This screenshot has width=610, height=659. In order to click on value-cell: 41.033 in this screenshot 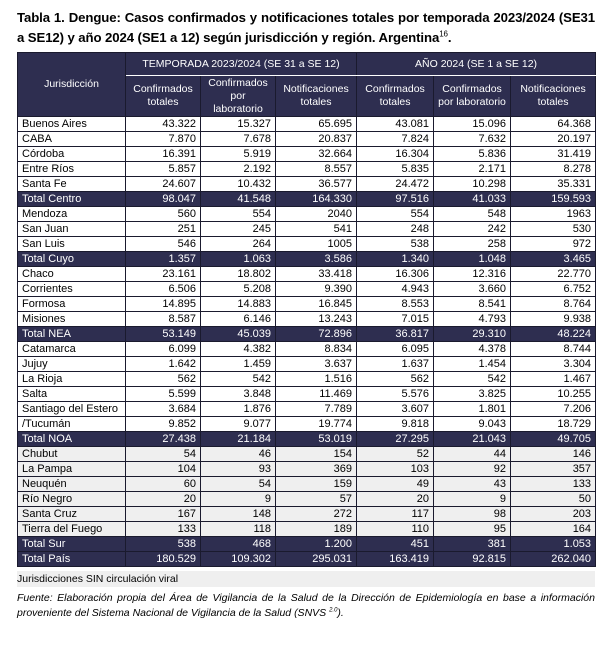, I will do `click(472, 199)`.